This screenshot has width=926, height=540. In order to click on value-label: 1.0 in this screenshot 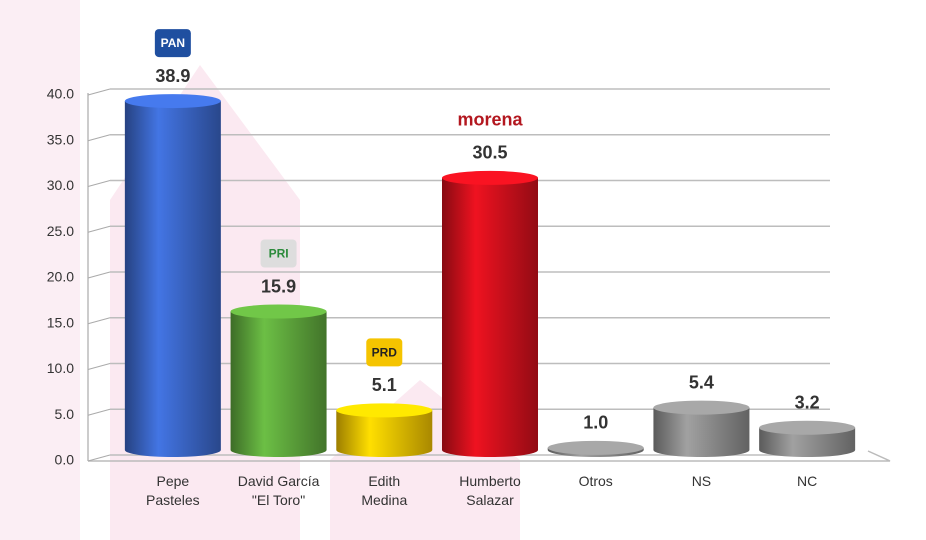, I will do `click(595, 423)`.